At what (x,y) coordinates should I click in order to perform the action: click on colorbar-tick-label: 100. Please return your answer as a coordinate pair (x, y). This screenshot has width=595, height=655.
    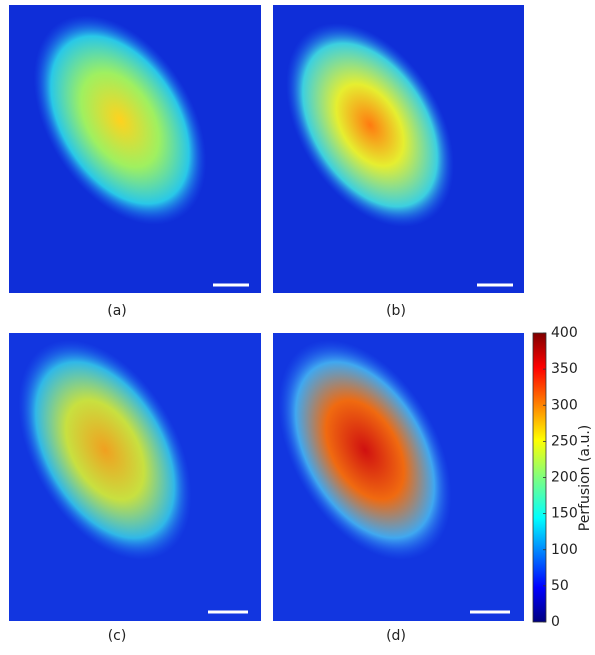
    Looking at the image, I should click on (564, 550).